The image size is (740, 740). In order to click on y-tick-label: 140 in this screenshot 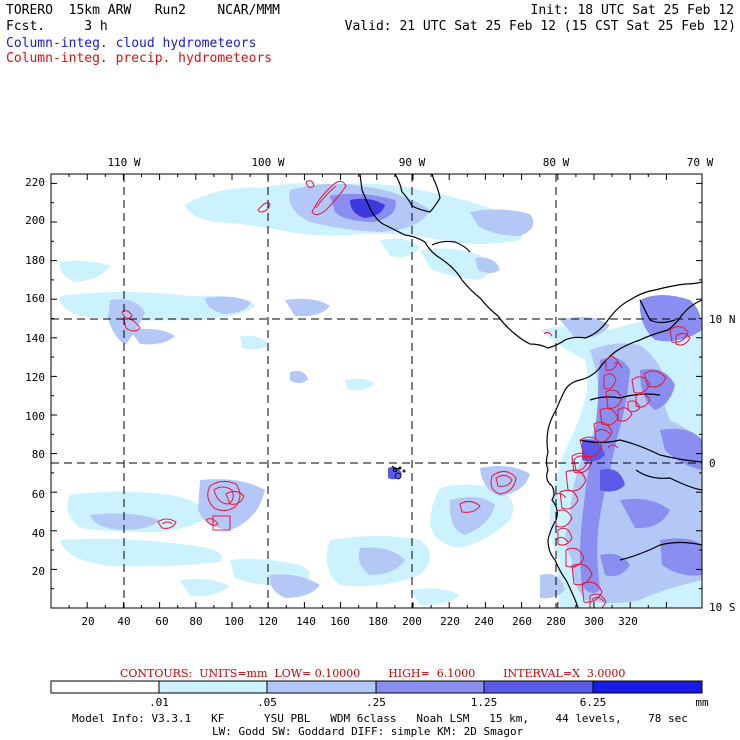, I will do `click(35, 338)`.